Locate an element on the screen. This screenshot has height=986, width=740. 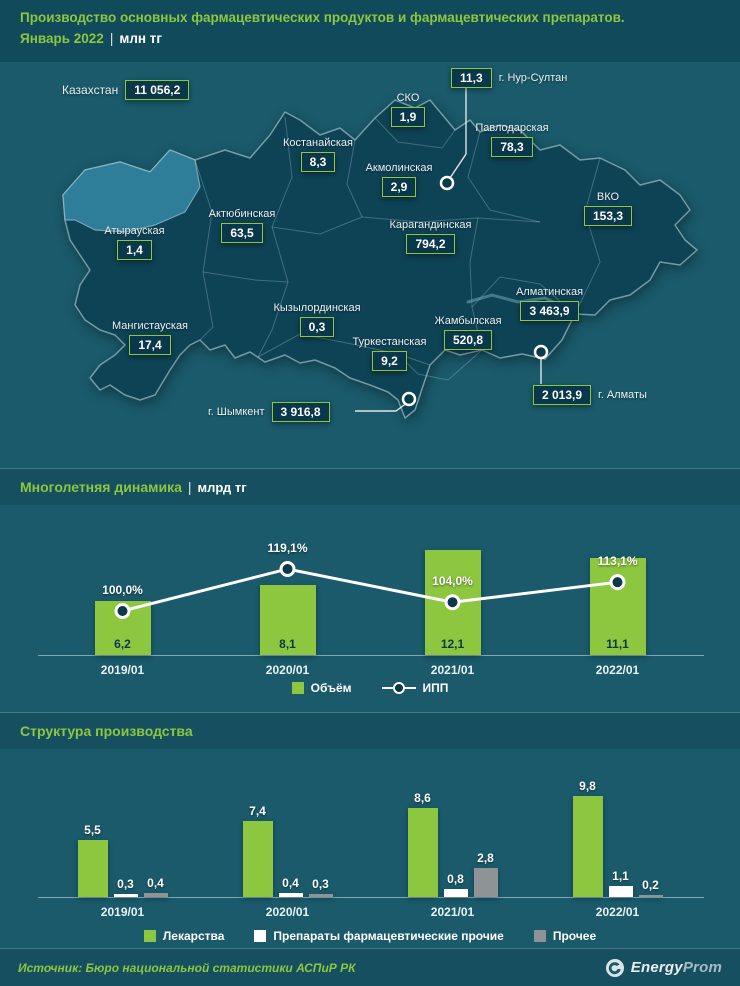
pharma-other-legend-label: Препараты фармацевтические прочие is located at coordinates (388, 936).